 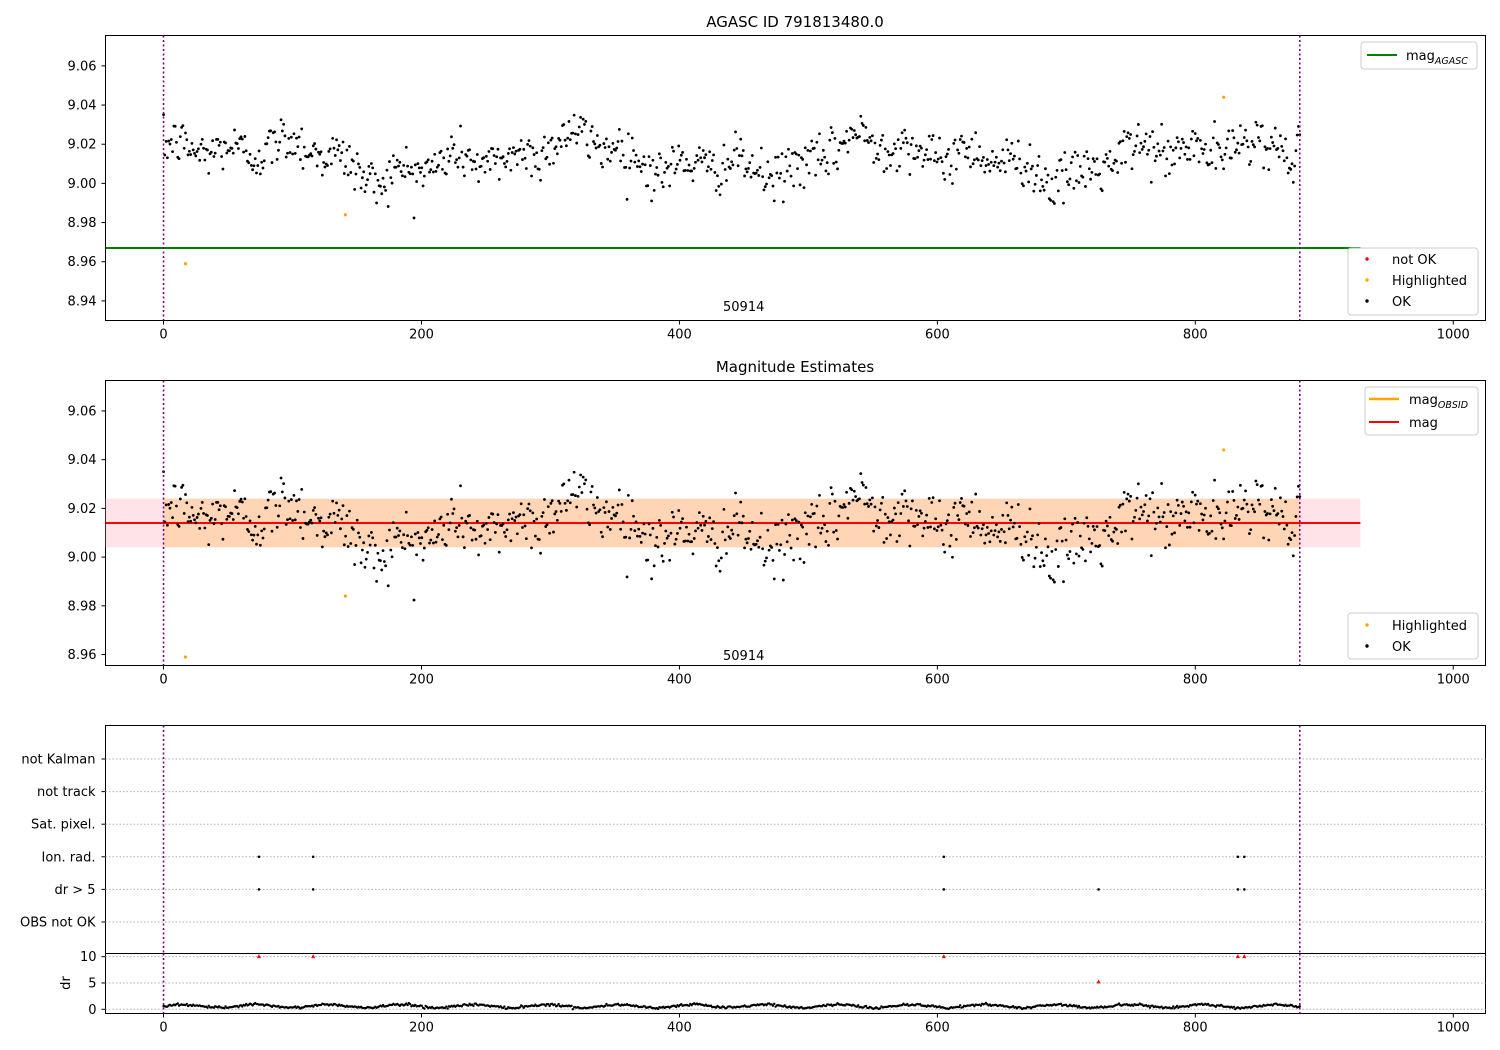 I want to click on obsid-annotation: 50914, so click(x=743, y=656).